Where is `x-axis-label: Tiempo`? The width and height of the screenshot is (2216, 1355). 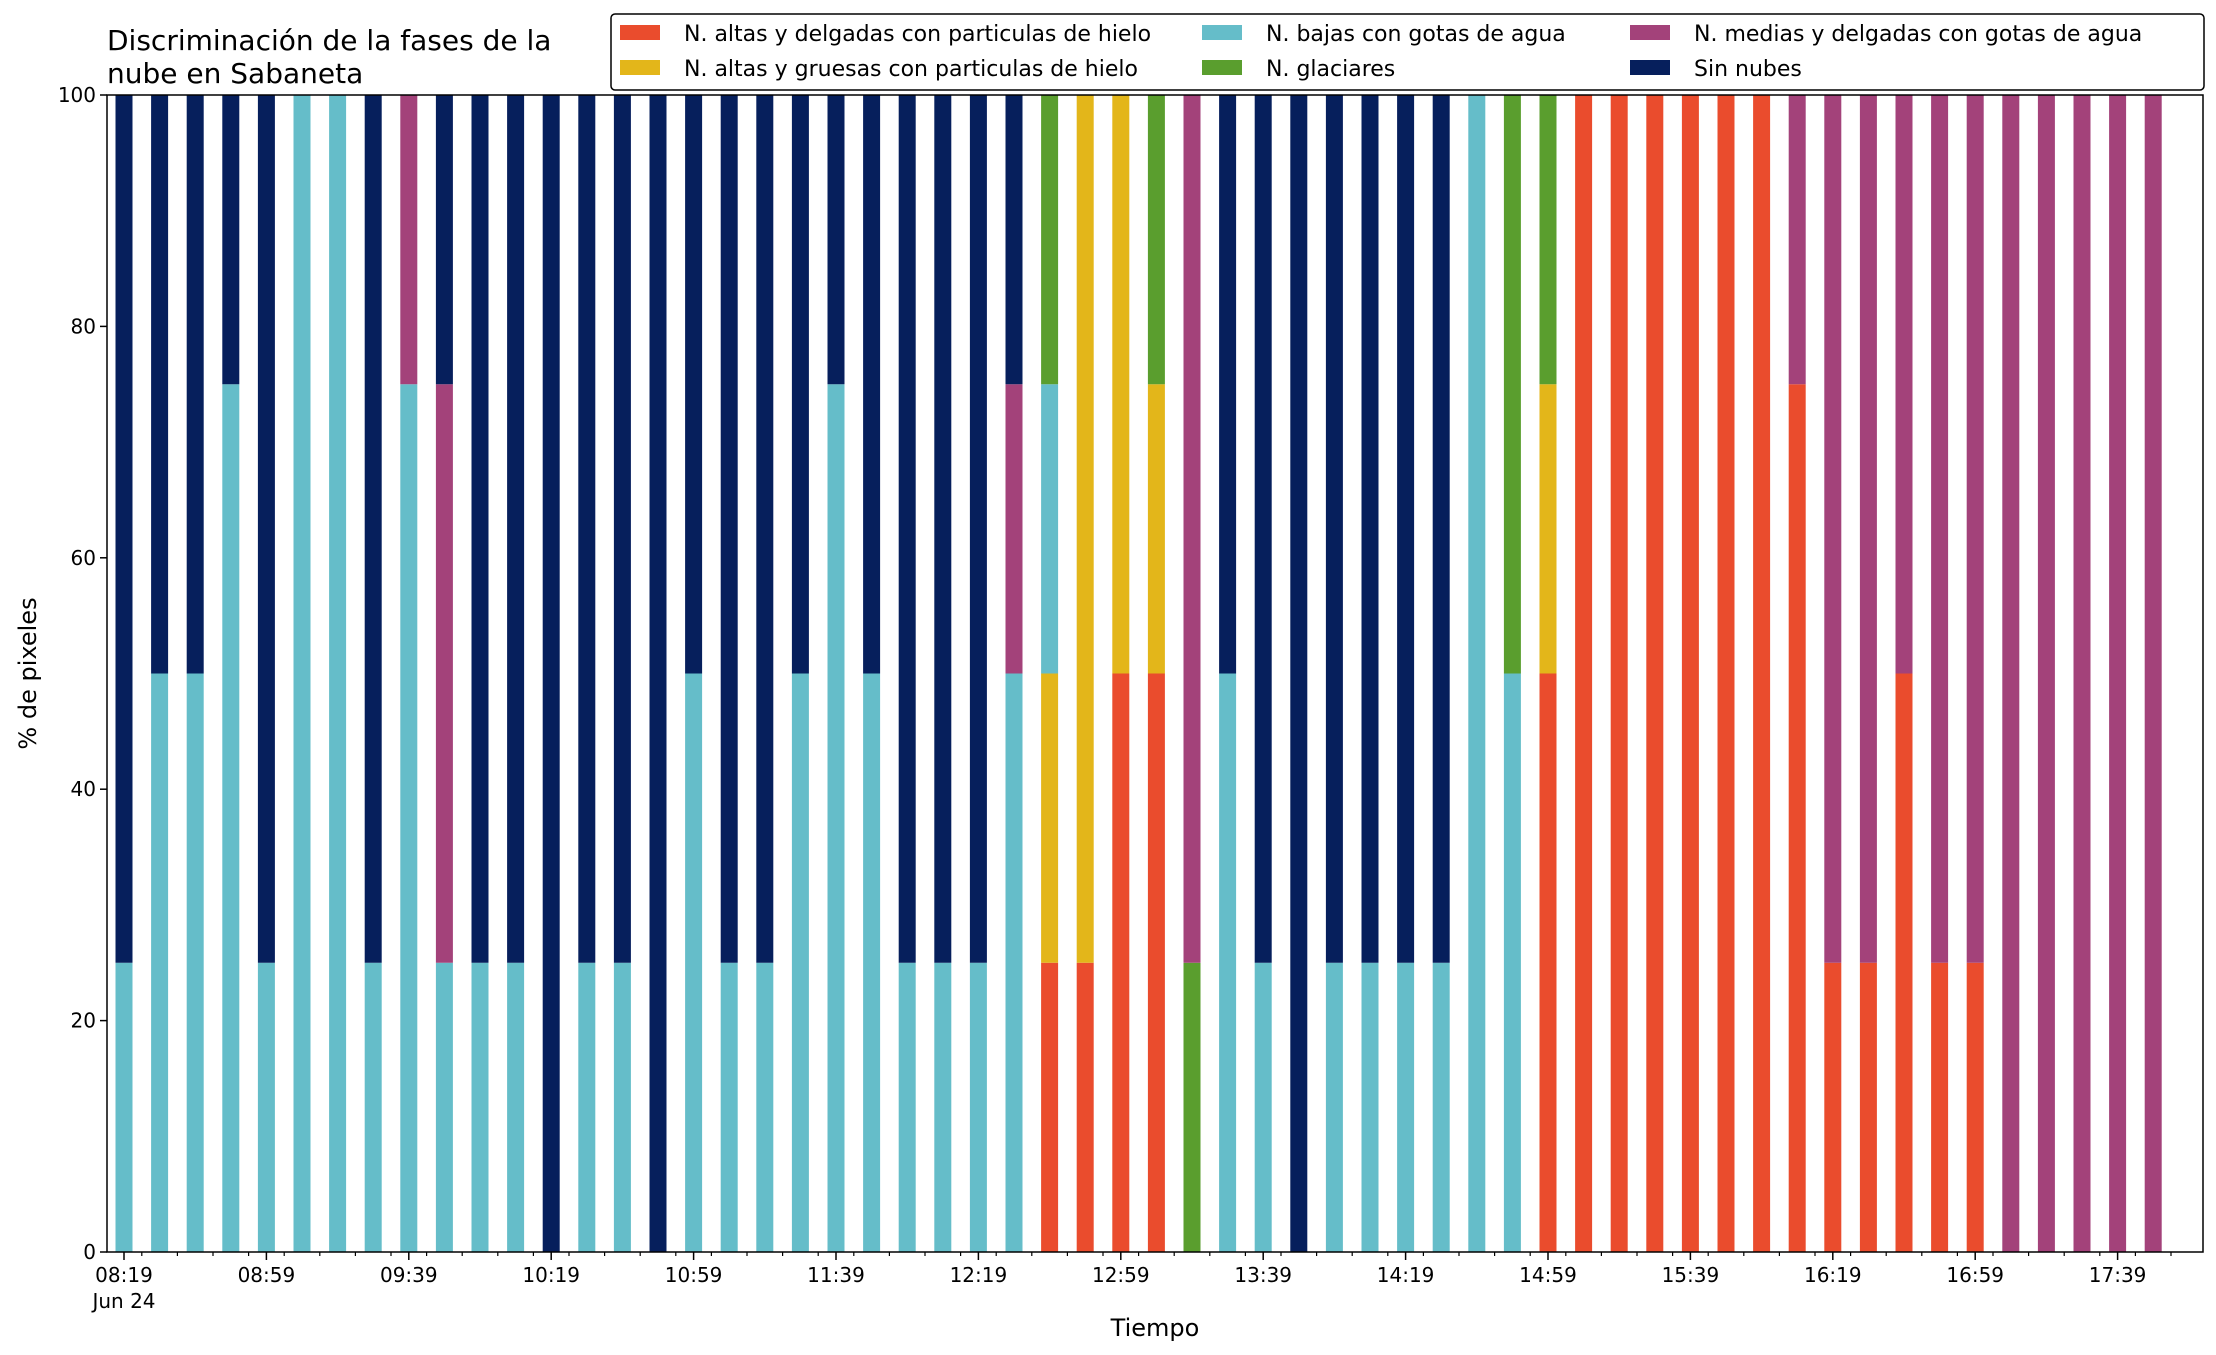 x-axis-label: Tiempo is located at coordinates (1155, 1328).